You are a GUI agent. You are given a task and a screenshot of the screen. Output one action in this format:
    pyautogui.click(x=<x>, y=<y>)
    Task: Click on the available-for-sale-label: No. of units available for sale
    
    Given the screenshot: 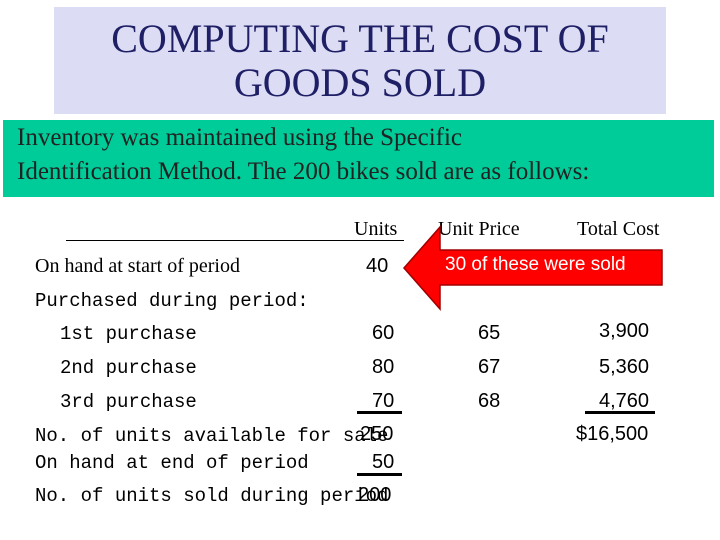 What is the action you would take?
    pyautogui.click(x=212, y=436)
    